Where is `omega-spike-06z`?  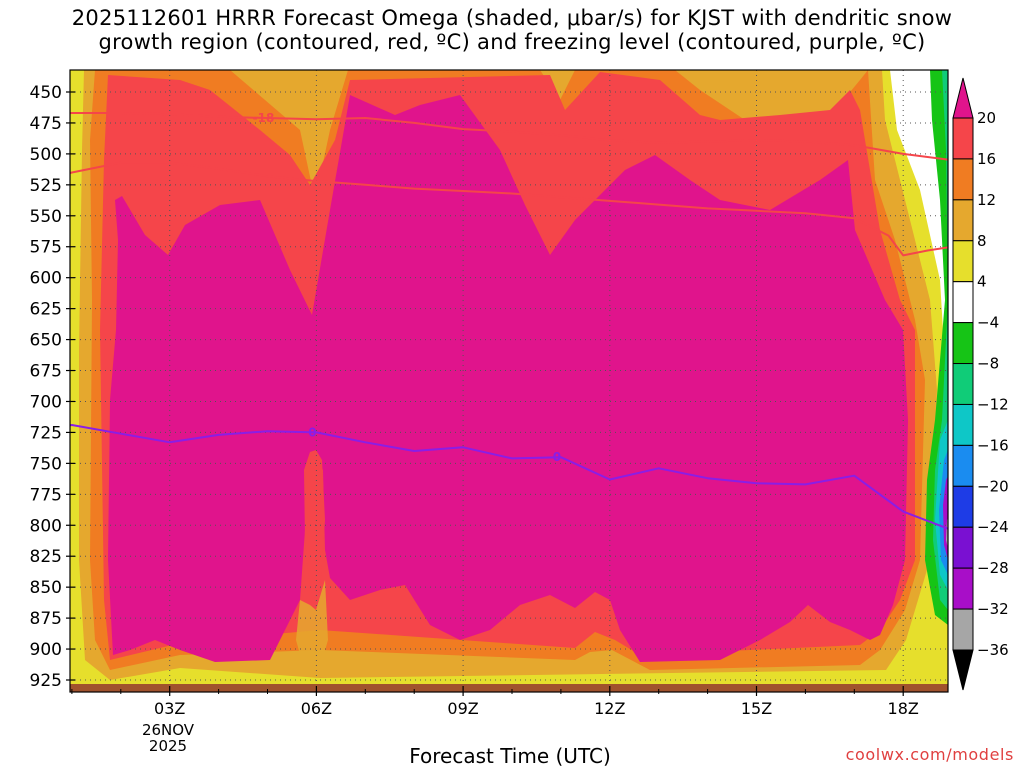 omega-spike-06z is located at coordinates (314, 525).